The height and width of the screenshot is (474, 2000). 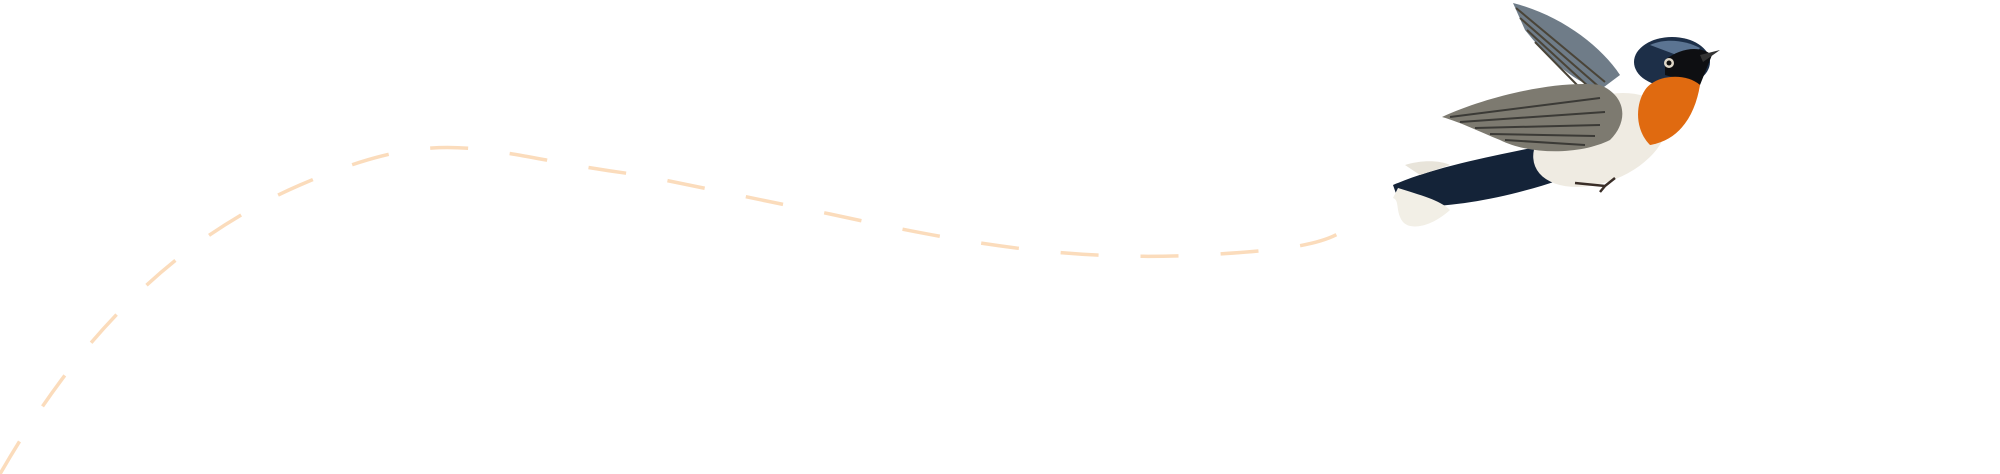 I want to click on bird-tail, so click(x=1476, y=176).